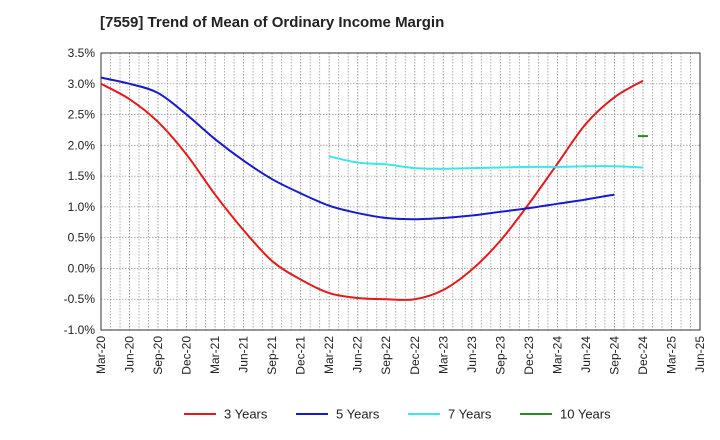 This screenshot has height=440, width=720. What do you see at coordinates (82, 238) in the screenshot?
I see `y-tick-label: 0.5%` at bounding box center [82, 238].